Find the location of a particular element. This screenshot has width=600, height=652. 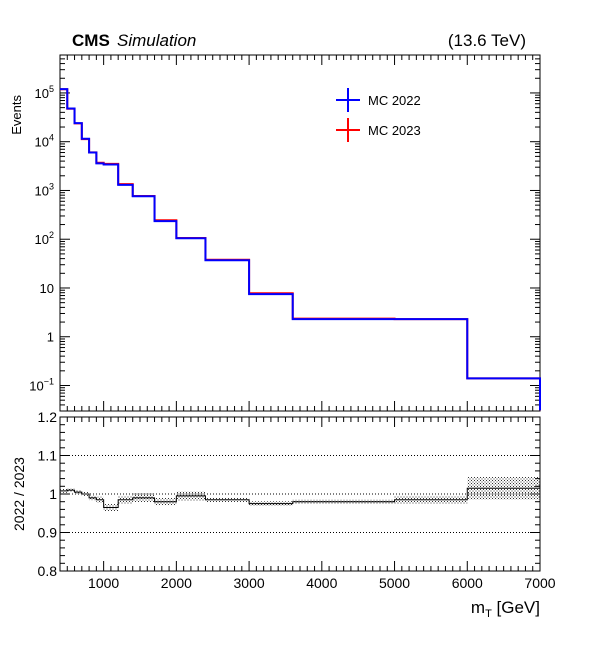

y-tick-label: 10⁴ is located at coordinates (44, 141).